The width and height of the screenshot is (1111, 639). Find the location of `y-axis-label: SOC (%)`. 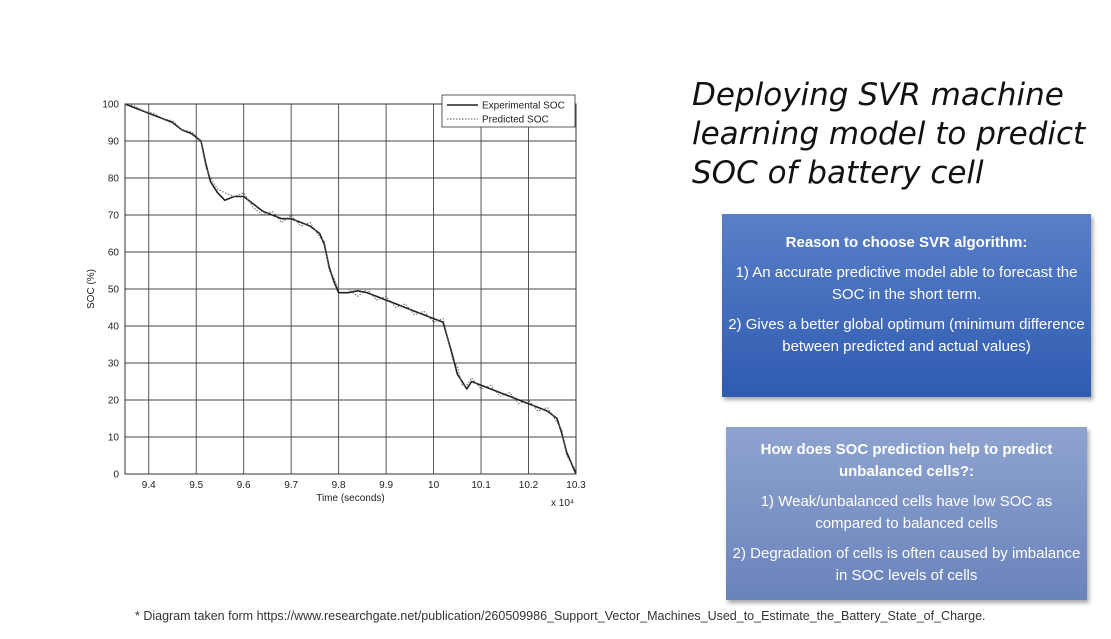

y-axis-label: SOC (%) is located at coordinates (91, 289).